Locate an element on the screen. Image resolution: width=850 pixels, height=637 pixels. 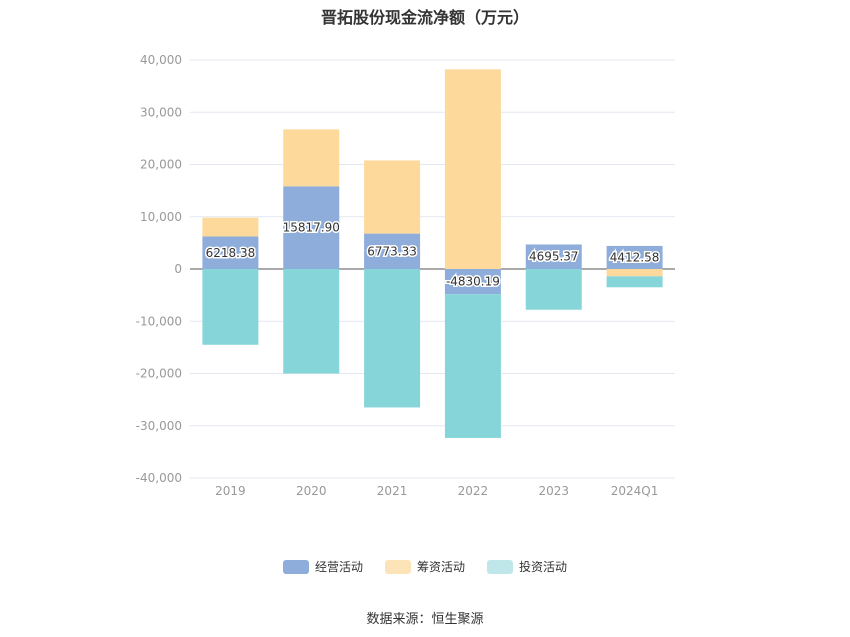
legend-swatch-investing is located at coordinates (500, 566).